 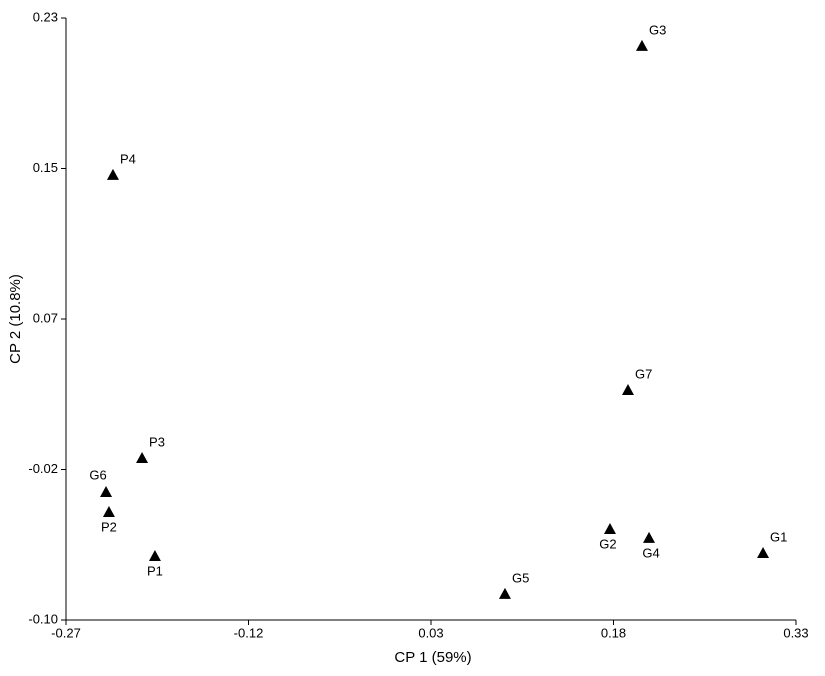 I want to click on point-label: G7, so click(x=643, y=373).